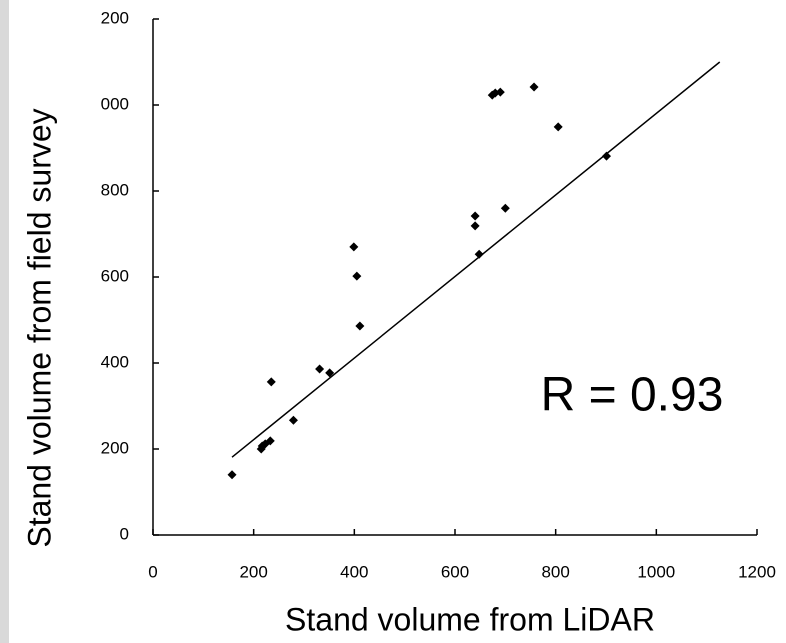  Describe the element at coordinates (455, 571) in the screenshot. I see `x-tick-label: 600` at that location.